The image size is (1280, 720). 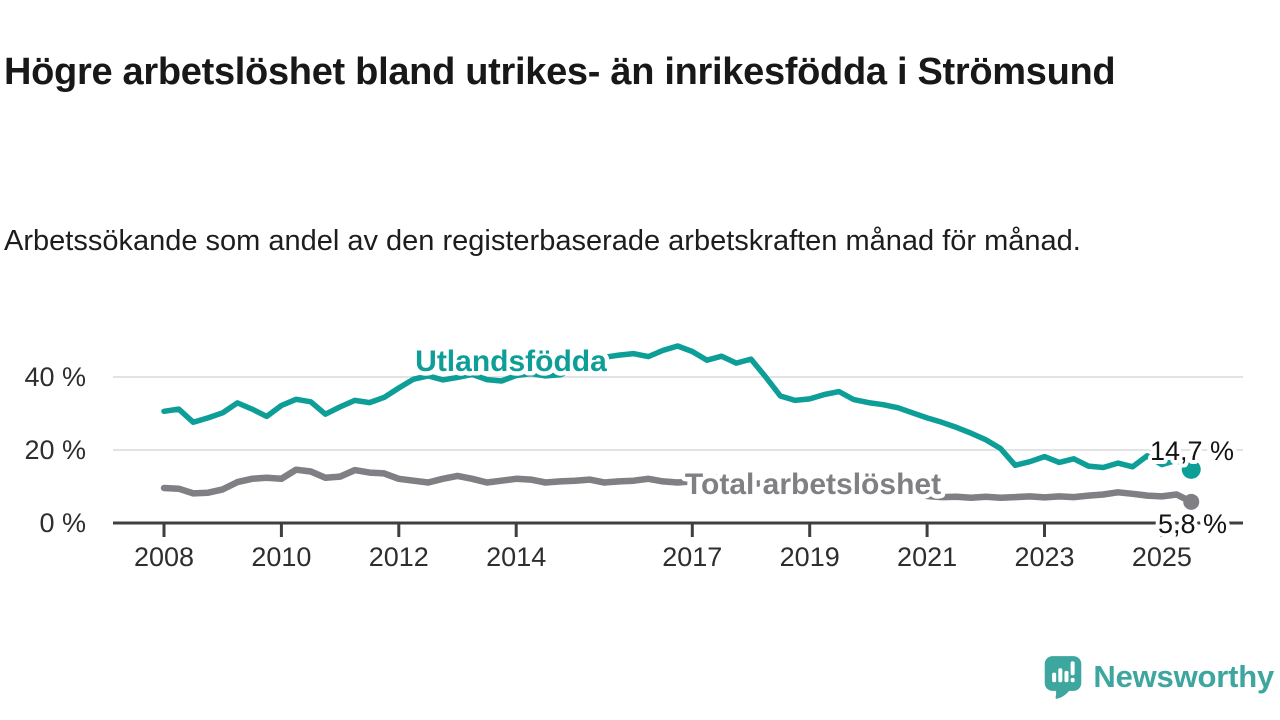 What do you see at coordinates (1191, 469) in the screenshot?
I see `series-end-dot-utlandsfodda` at bounding box center [1191, 469].